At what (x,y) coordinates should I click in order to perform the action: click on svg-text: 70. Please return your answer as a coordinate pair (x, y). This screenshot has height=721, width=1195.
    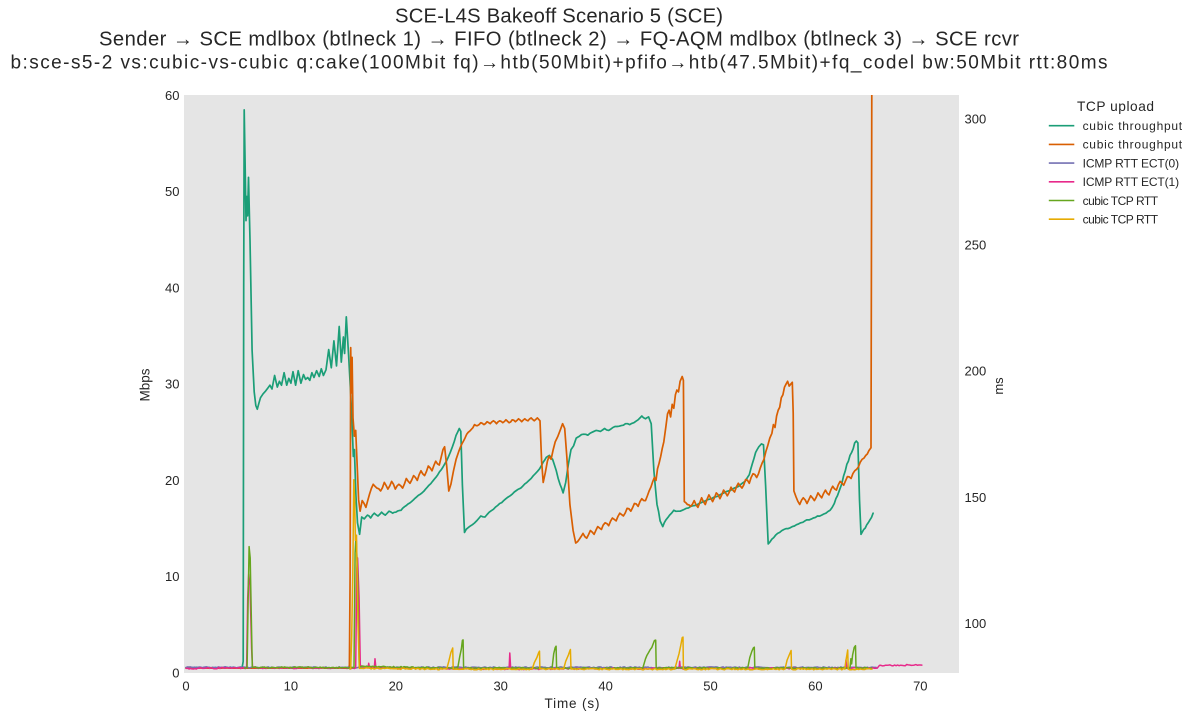
    Looking at the image, I should click on (920, 686).